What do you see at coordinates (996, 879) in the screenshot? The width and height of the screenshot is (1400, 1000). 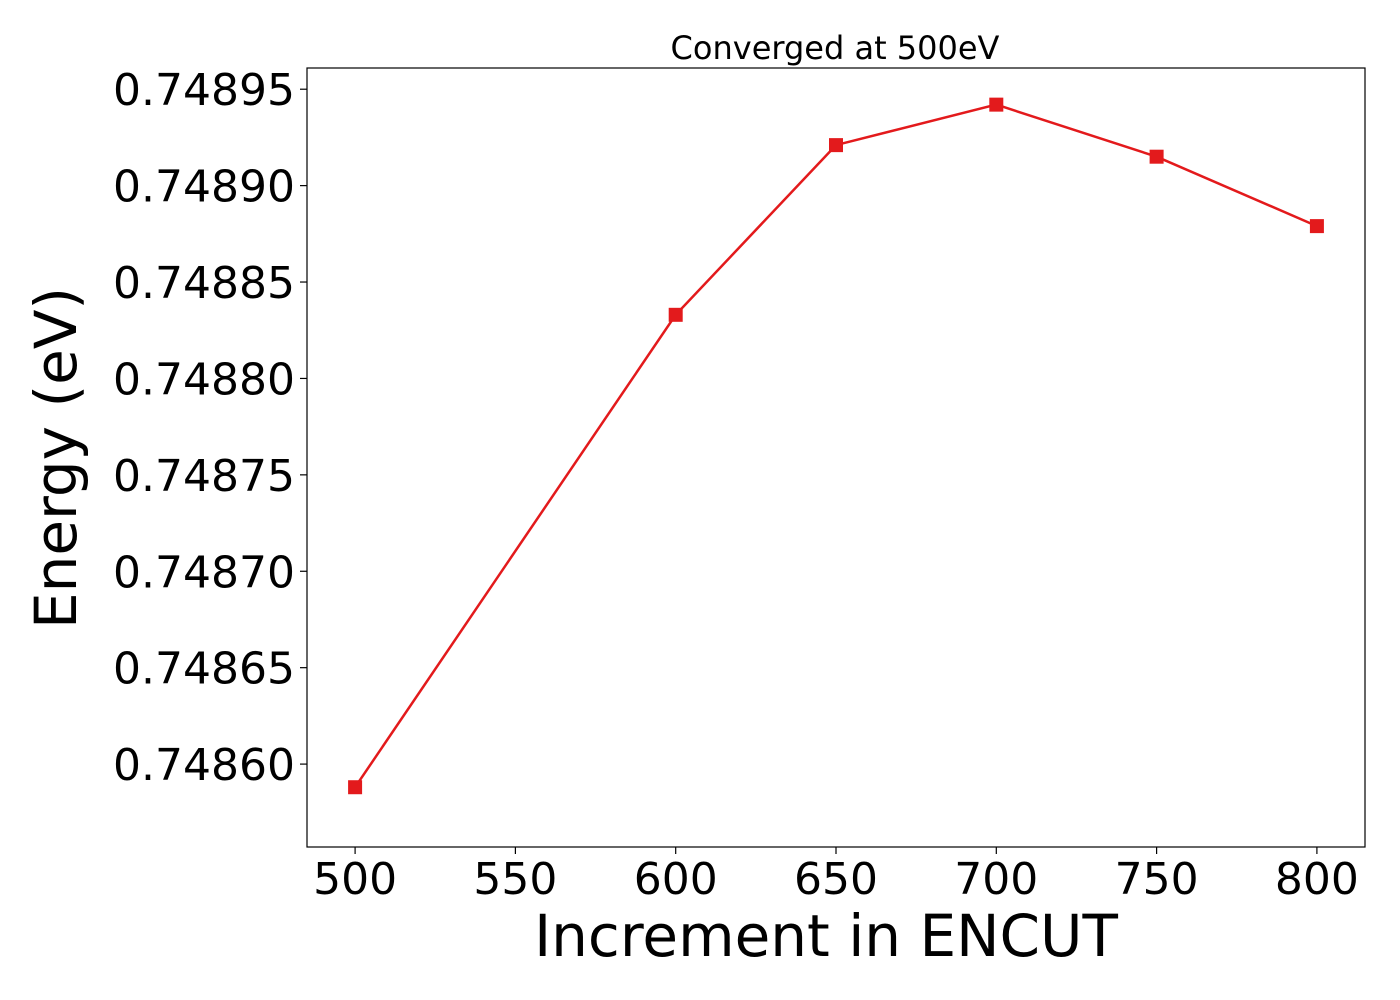 I see `x-tick-label: 700` at bounding box center [996, 879].